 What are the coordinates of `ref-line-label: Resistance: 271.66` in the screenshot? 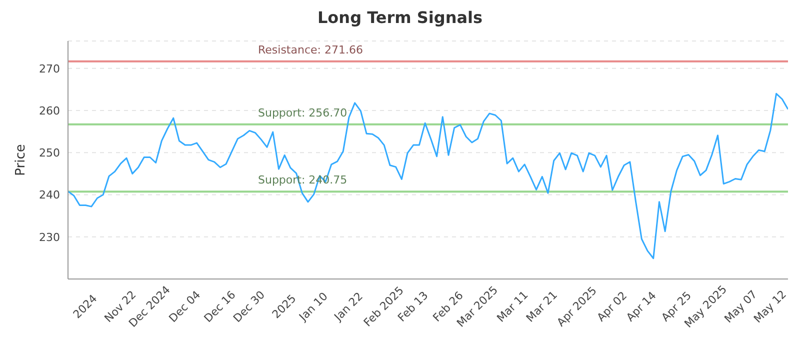 It's located at (310, 49).